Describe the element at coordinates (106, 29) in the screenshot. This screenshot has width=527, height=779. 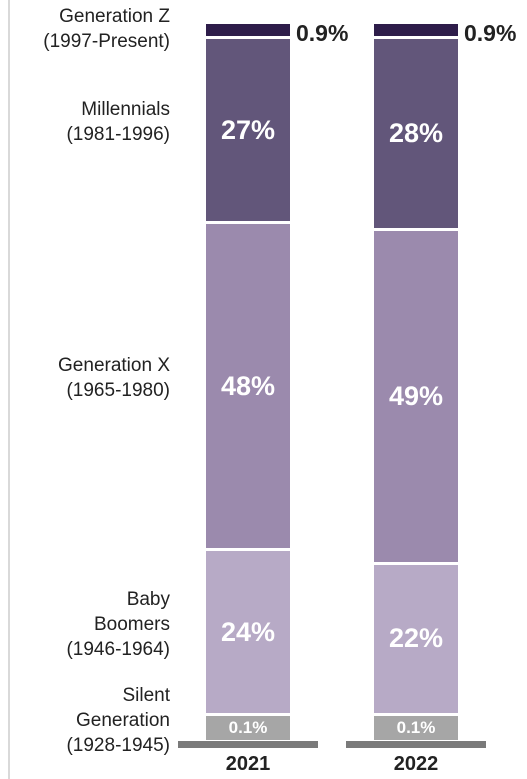
I see `legend-label: Generation Z (1997-Present)` at that location.